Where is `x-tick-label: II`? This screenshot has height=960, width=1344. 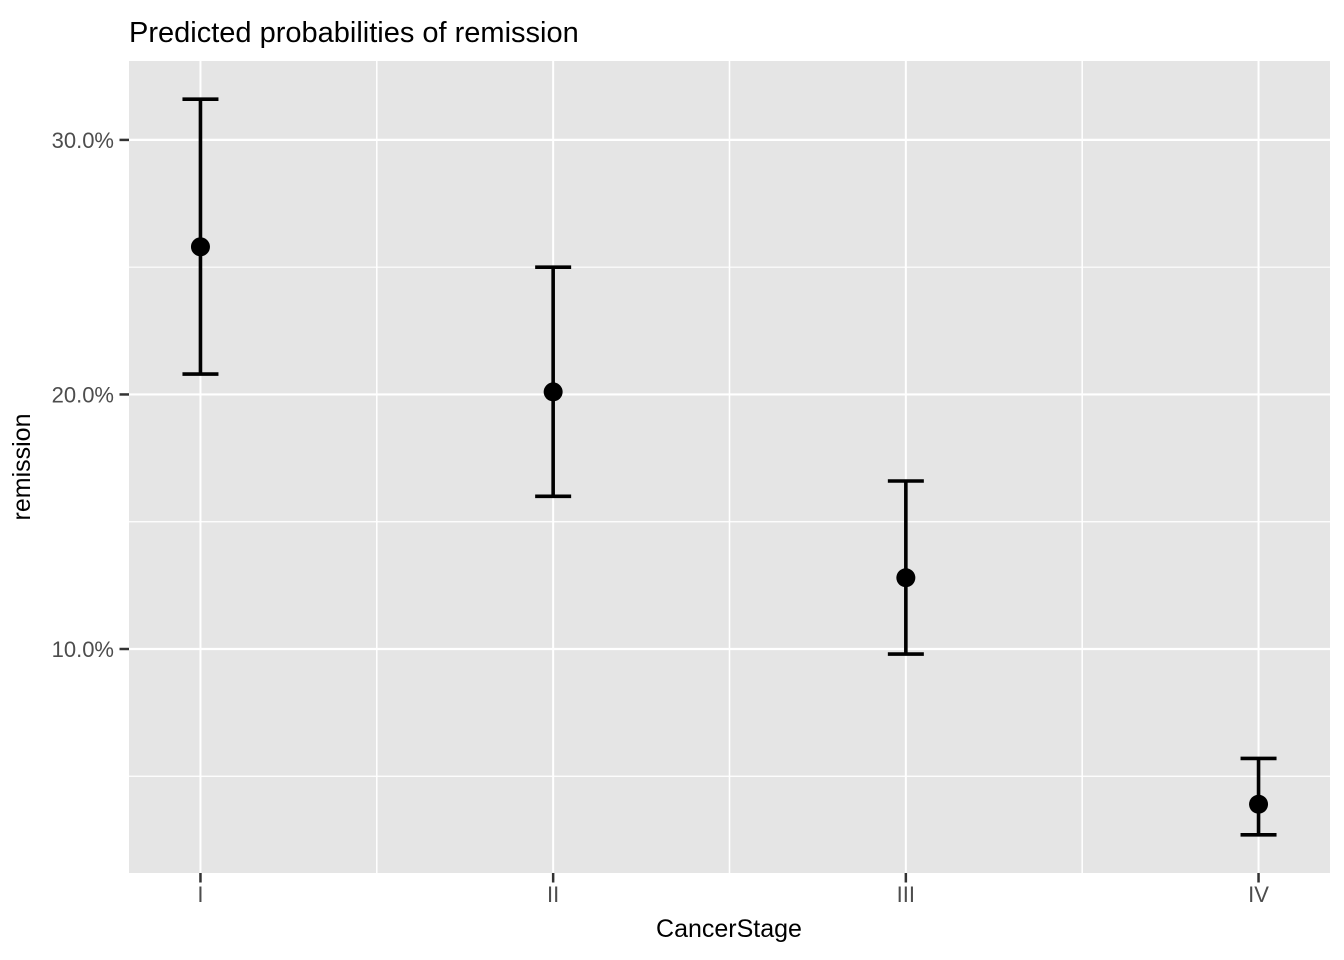 x-tick-label: II is located at coordinates (553, 894).